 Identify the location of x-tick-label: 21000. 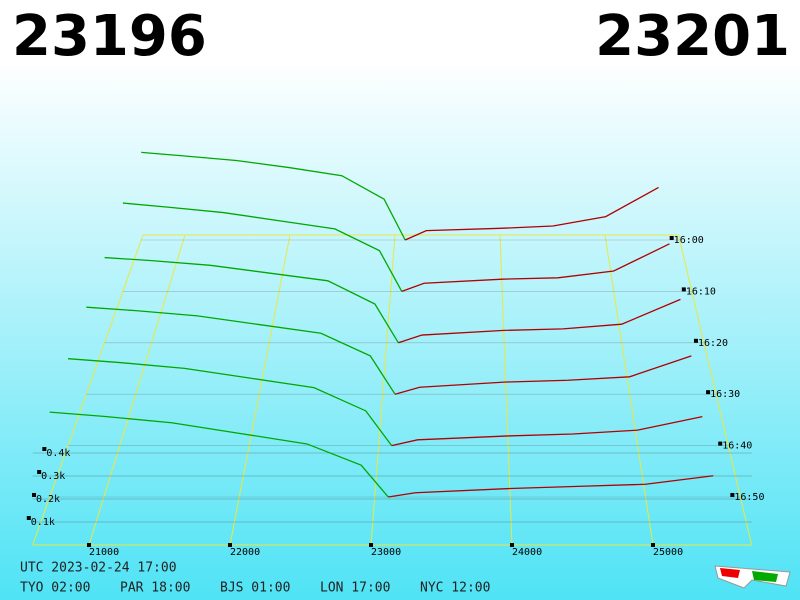
(104, 552).